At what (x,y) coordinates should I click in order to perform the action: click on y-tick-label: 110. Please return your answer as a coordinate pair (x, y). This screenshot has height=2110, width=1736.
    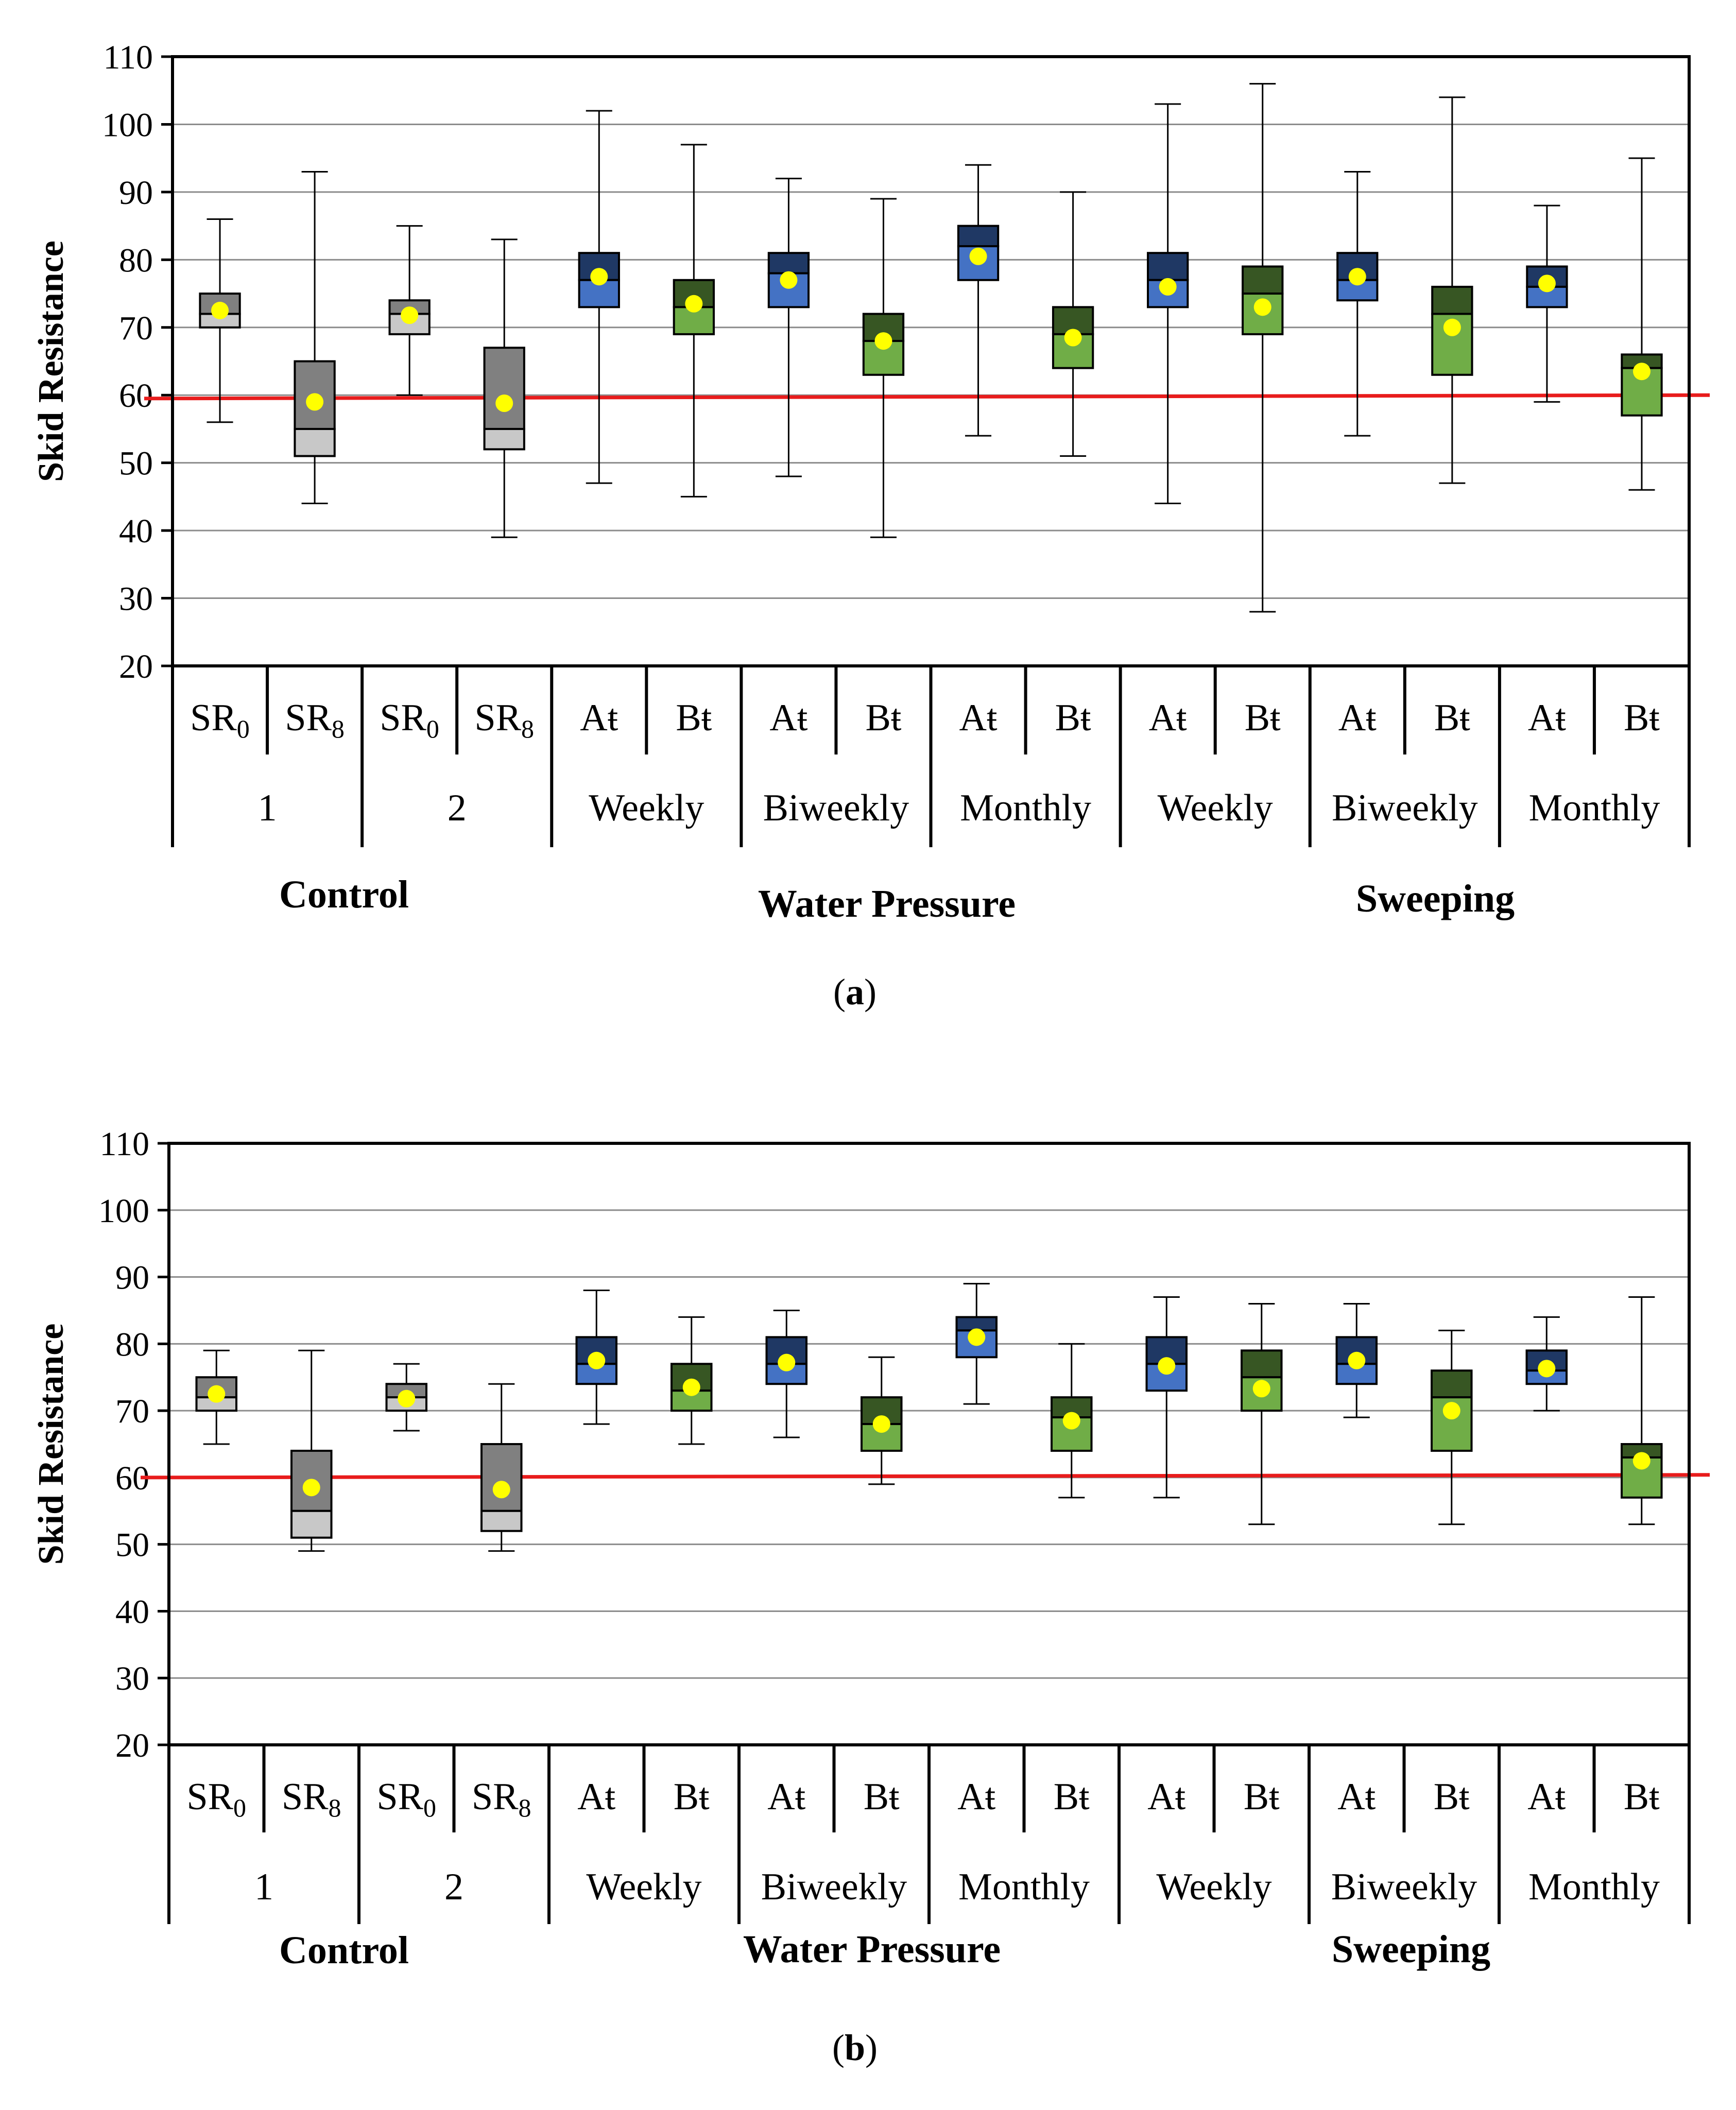
    Looking at the image, I should click on (124, 1144).